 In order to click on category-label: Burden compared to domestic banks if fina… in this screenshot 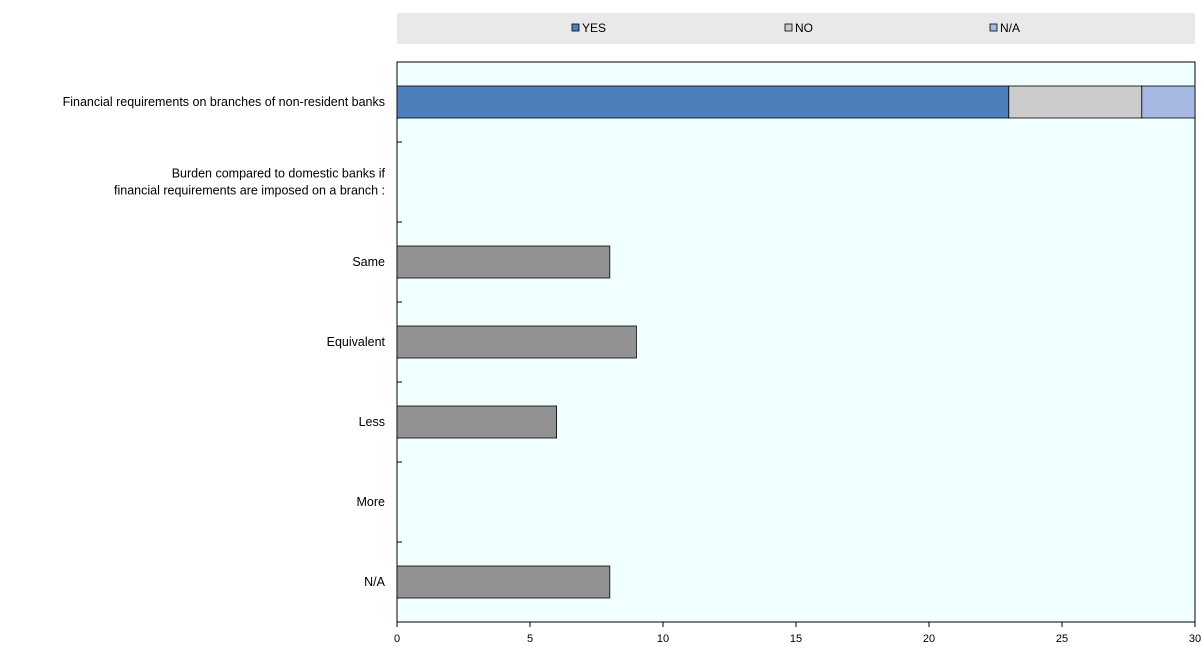, I will do `click(250, 182)`.